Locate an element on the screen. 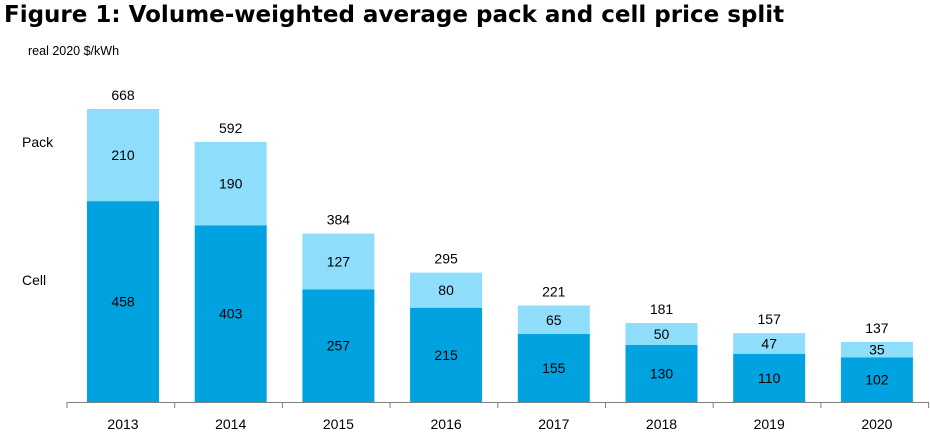 The width and height of the screenshot is (930, 442). label-cell-2014: 403 is located at coordinates (231, 314).